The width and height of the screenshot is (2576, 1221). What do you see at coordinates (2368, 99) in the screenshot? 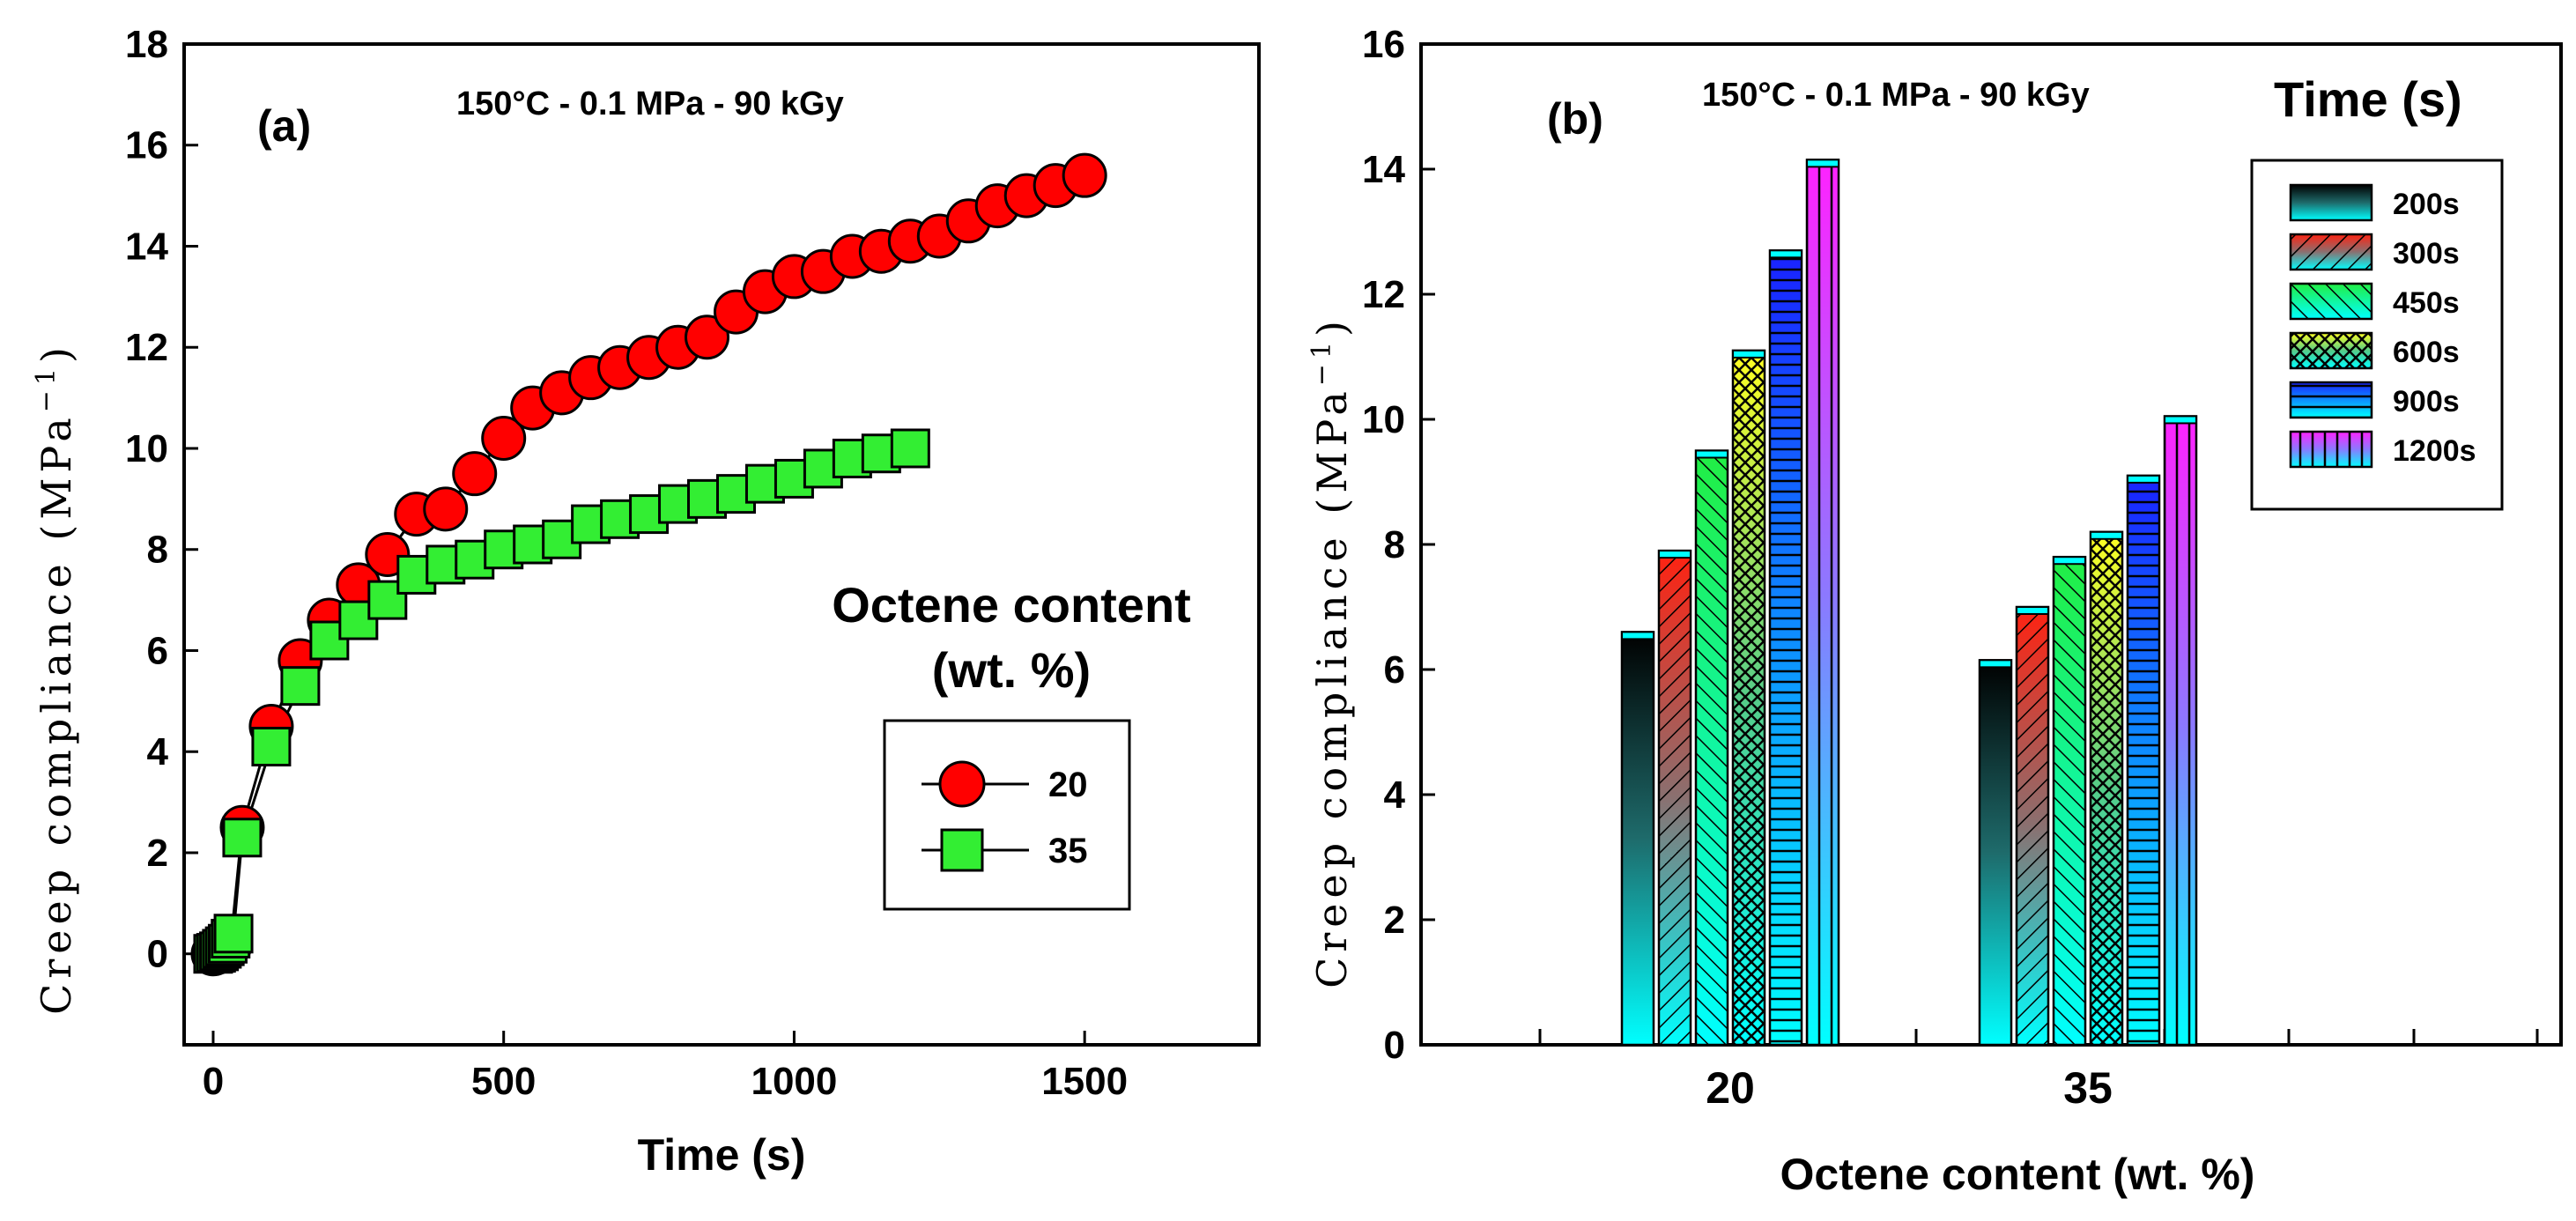
I see `legend-title-b: Time (s)` at bounding box center [2368, 99].